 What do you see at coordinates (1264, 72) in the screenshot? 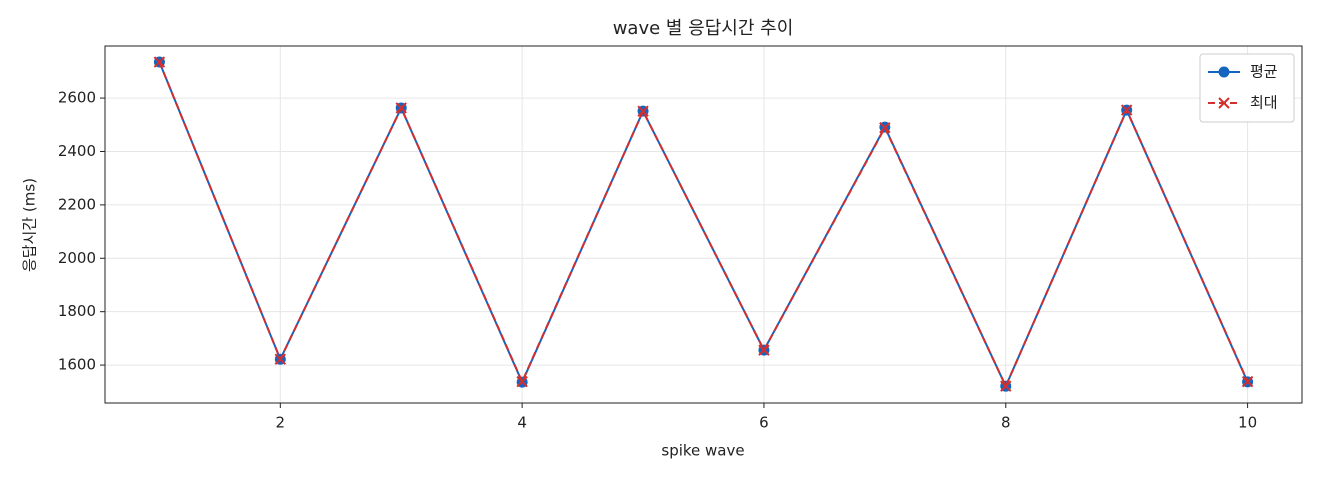
I see `legend-label: 평균` at bounding box center [1264, 72].